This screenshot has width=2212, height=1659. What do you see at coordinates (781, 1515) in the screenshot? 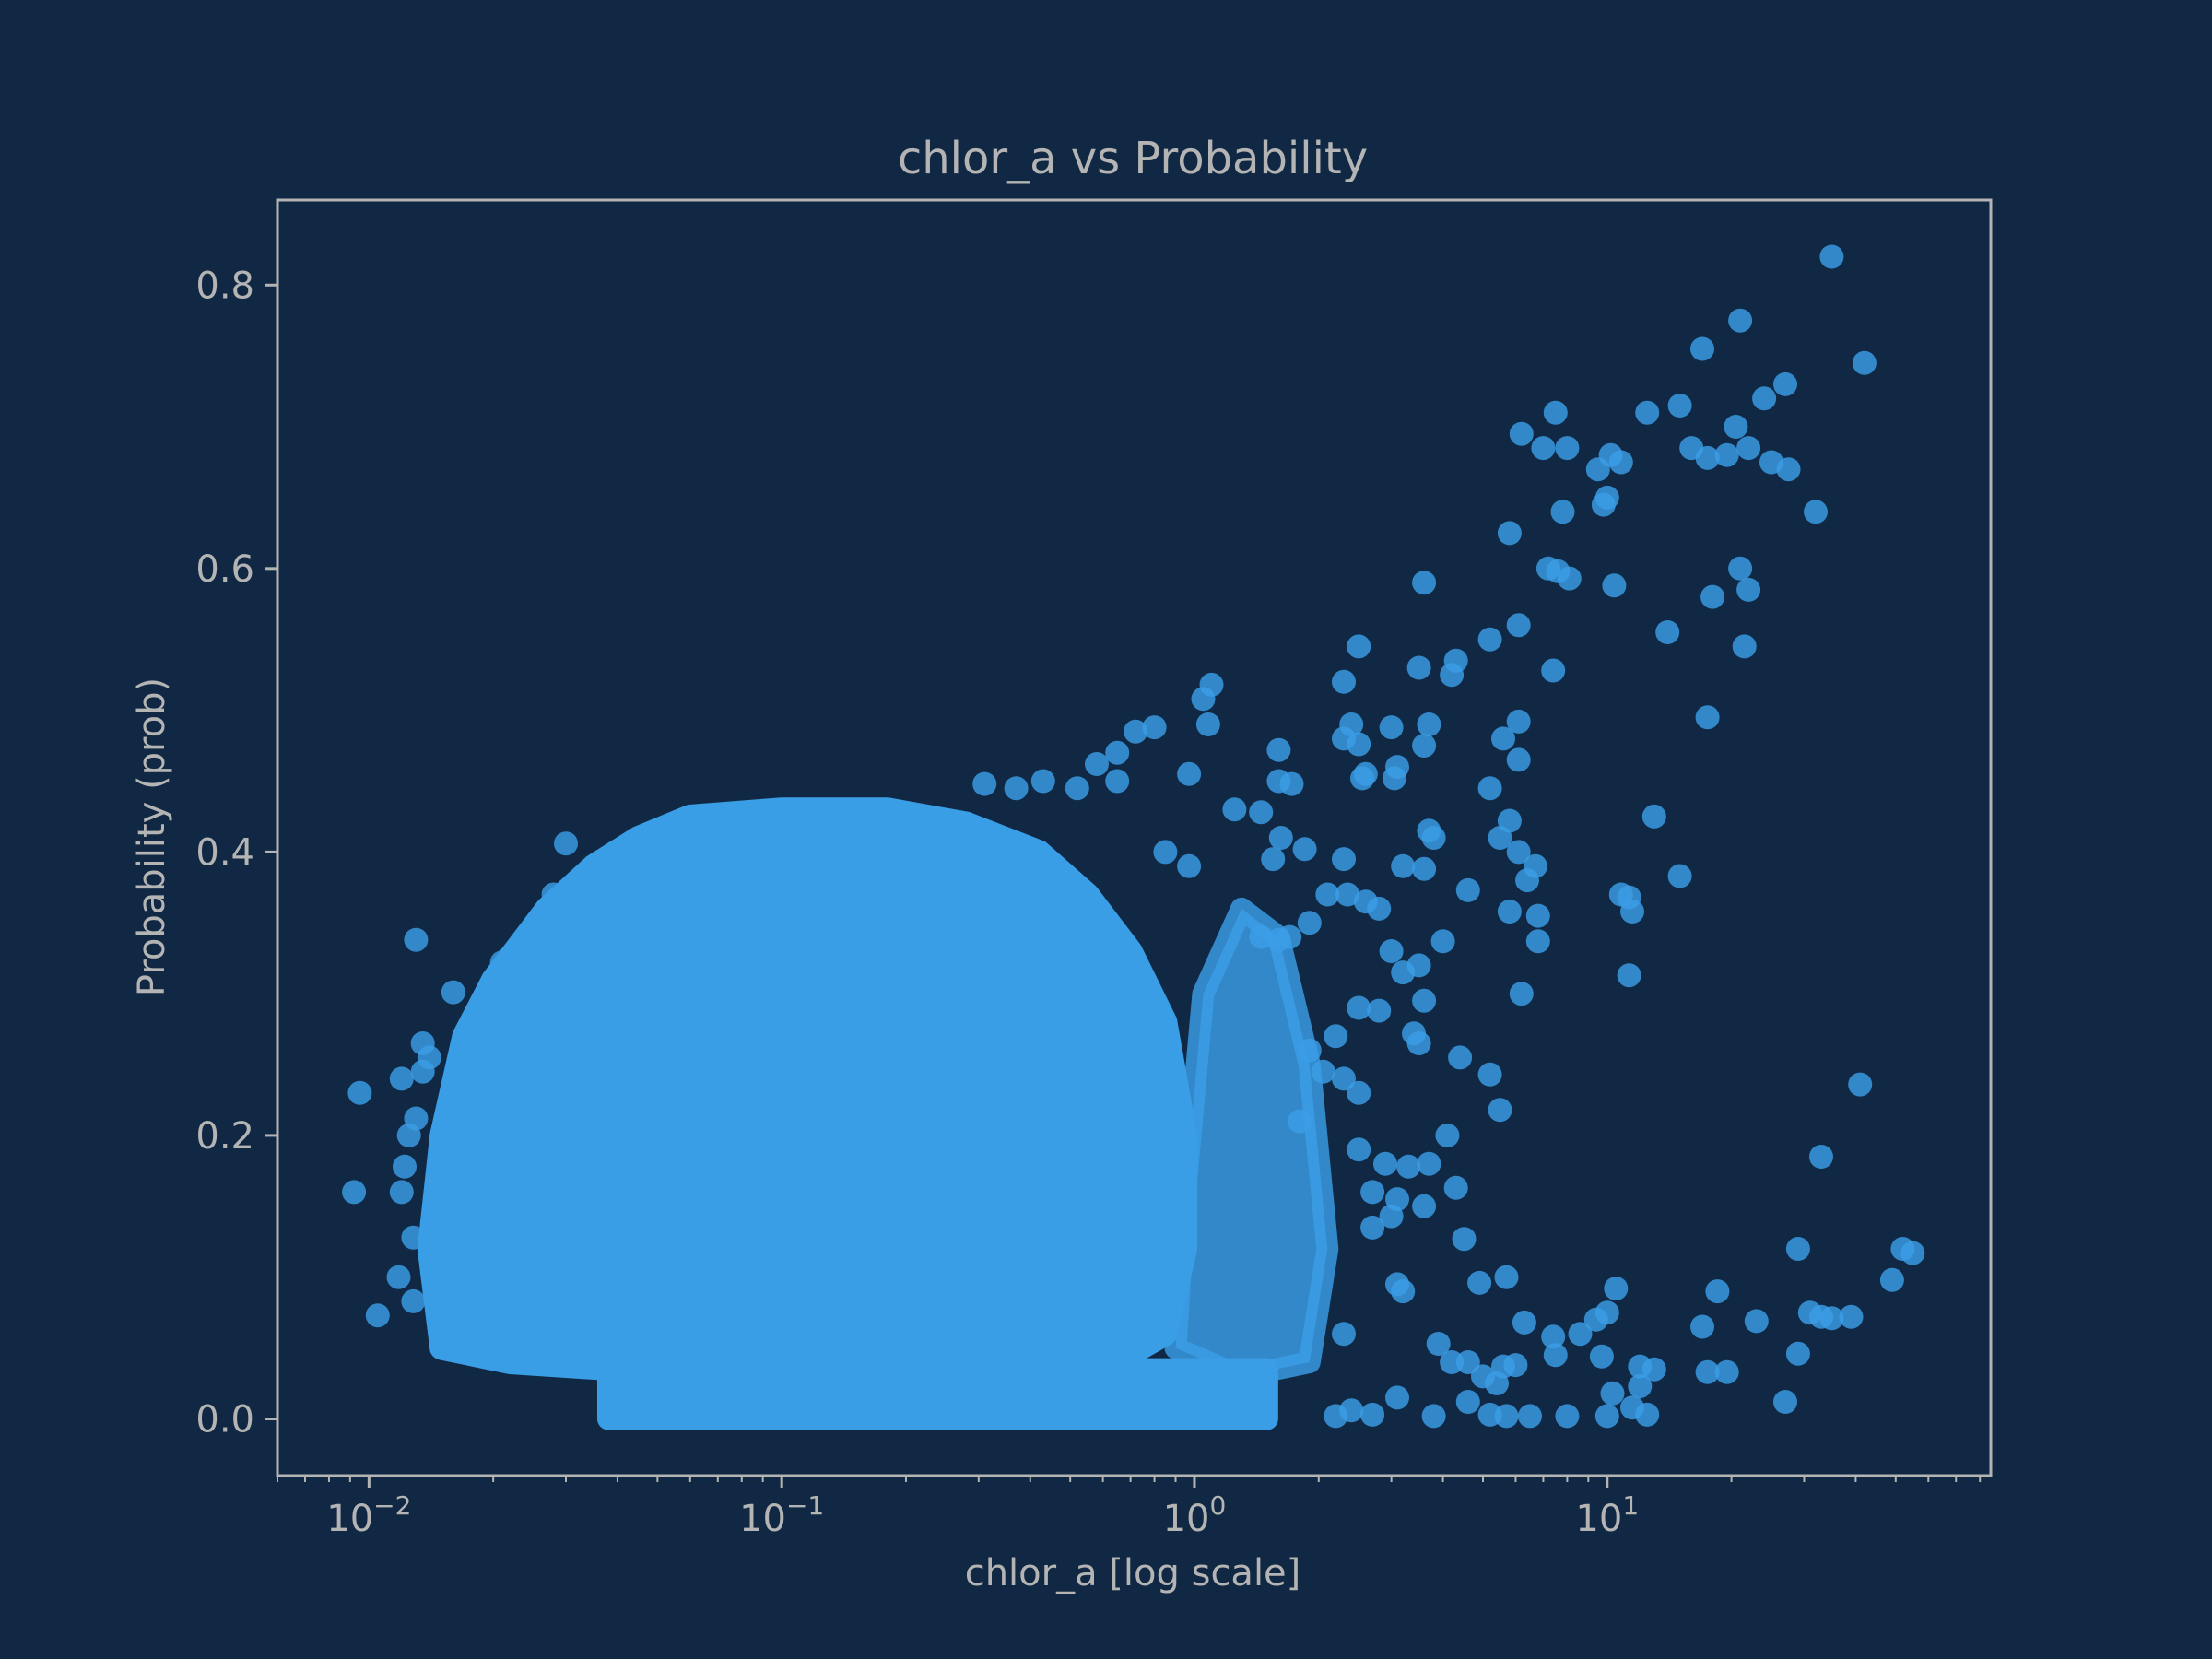
I see `x-tick-label: 10−1` at bounding box center [781, 1515].